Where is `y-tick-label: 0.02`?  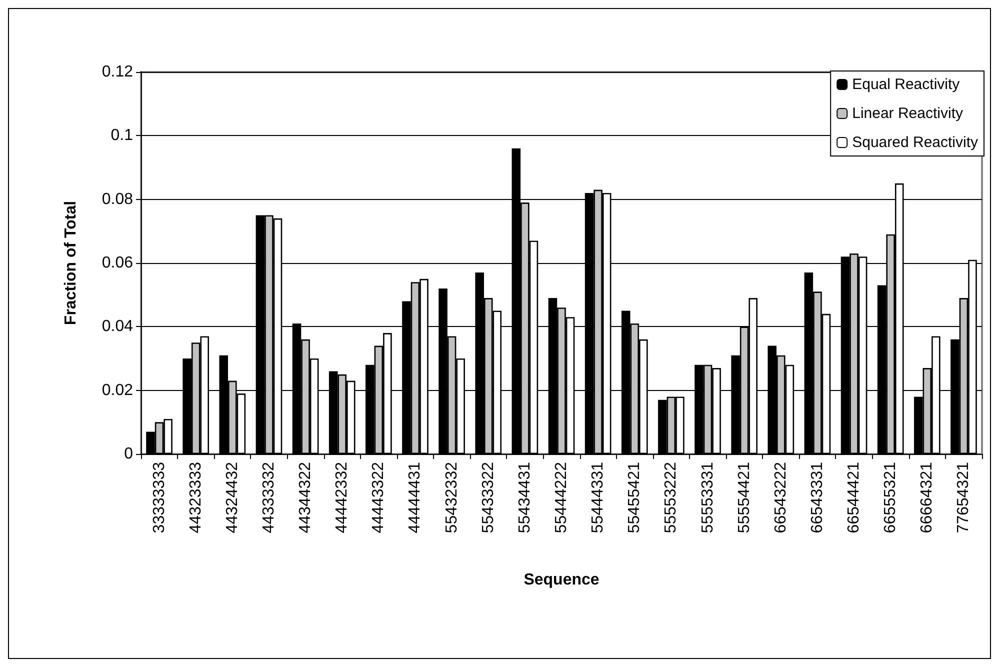
y-tick-label: 0.02 is located at coordinates (118, 390).